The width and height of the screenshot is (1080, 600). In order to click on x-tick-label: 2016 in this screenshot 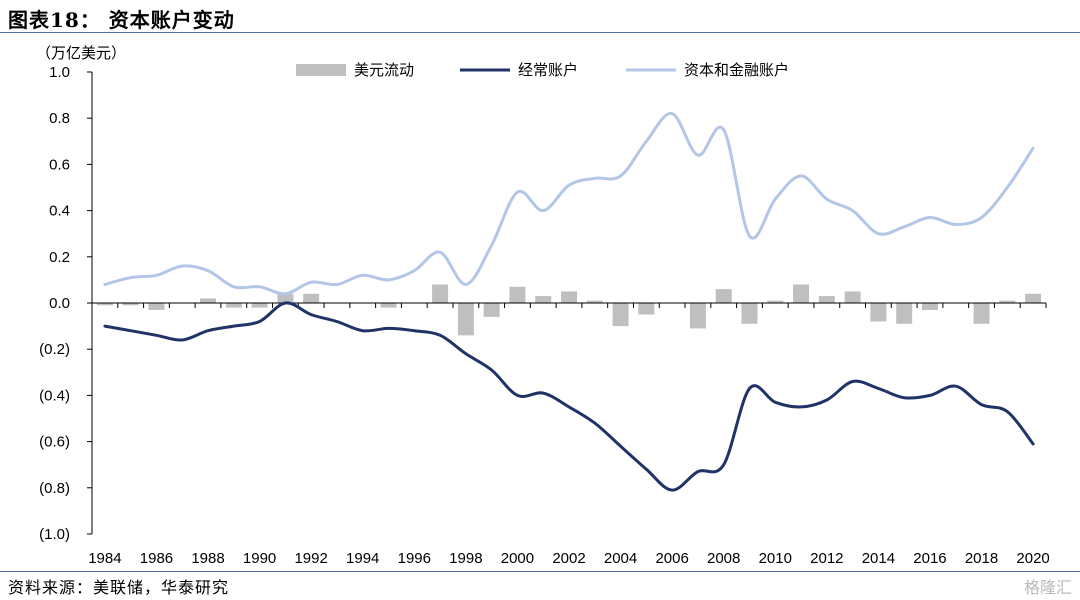, I will do `click(929, 558)`.